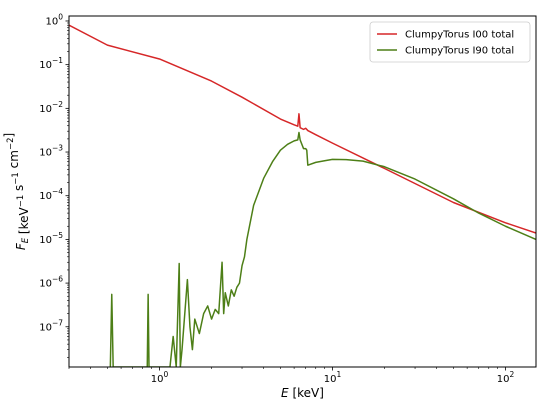  What do you see at coordinates (54, 185) in the screenshot?
I see `y-axis: 10⁻⁷ 10⁻⁶ 10⁻⁵ 10⁻⁴ 10⁻³ 10⁻² 10⁻¹ 10⁰` at bounding box center [54, 185].